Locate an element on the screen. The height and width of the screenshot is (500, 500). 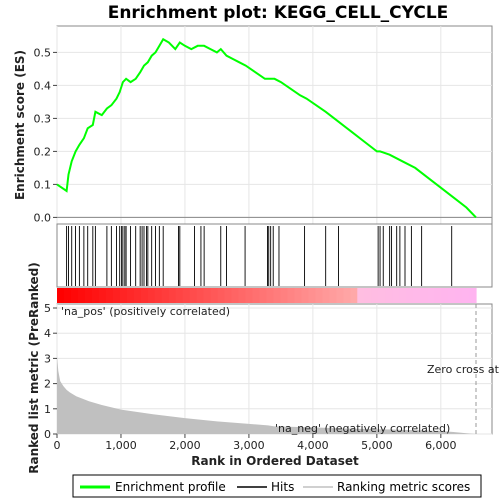
x-ticks: 0 1,000 2,000 3,000 4,000 5,000 6,000 is located at coordinates (255, 443).